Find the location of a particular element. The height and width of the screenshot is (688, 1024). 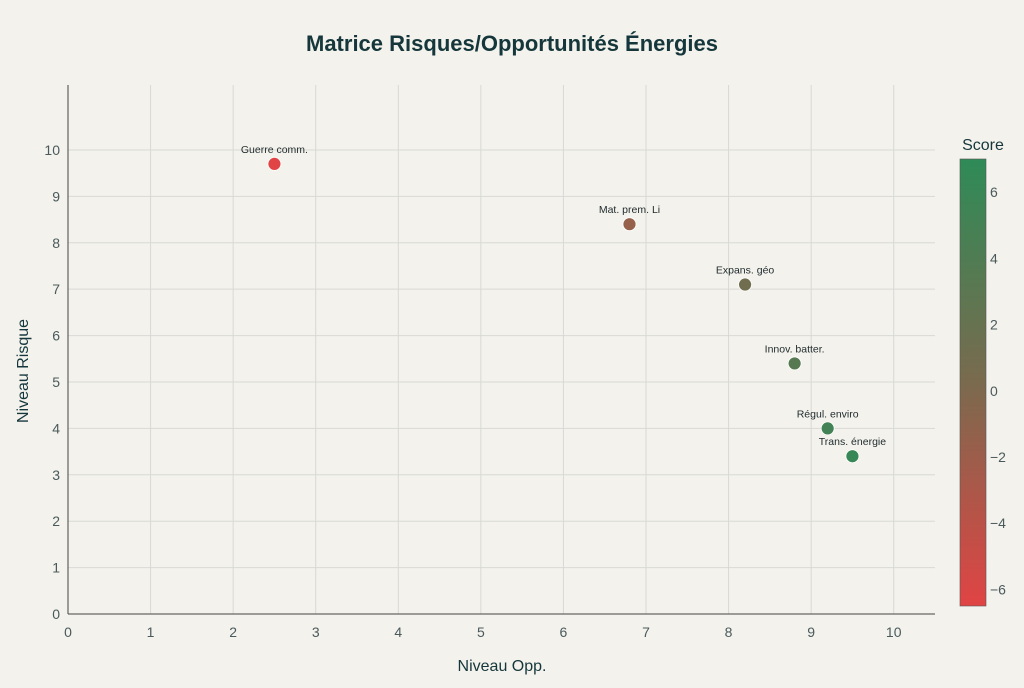

x-tick-labels: 0 1 2 3 4 5 6 7 8 9 10 is located at coordinates (483, 632).